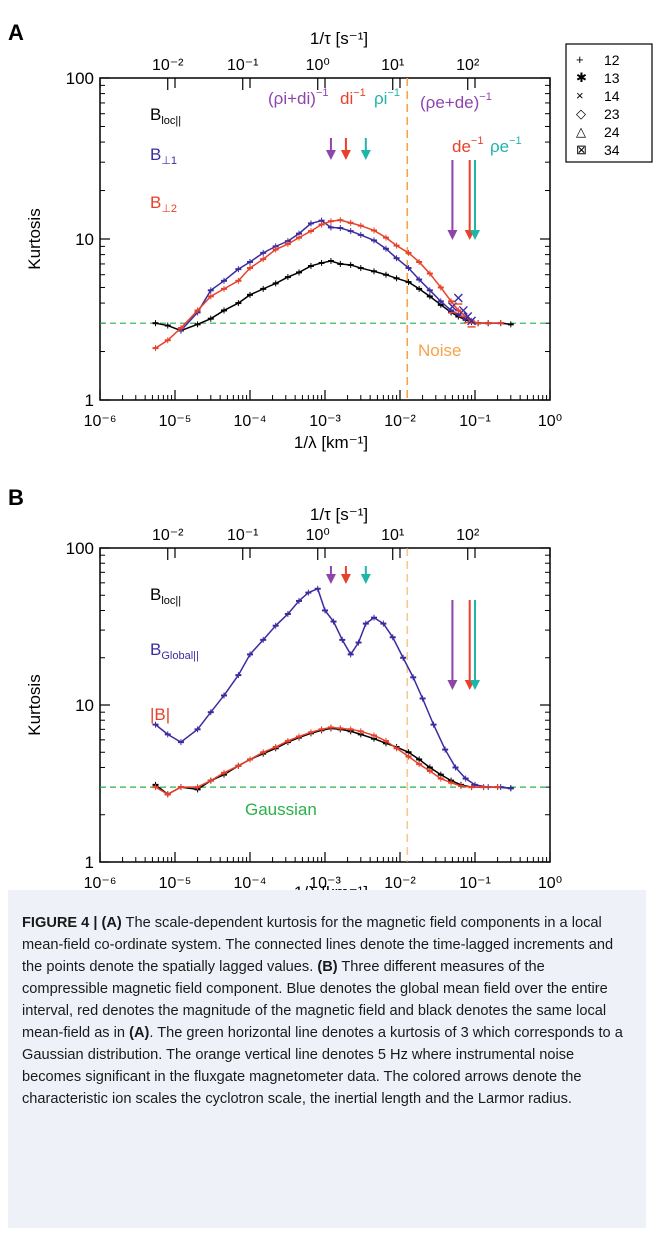  Describe the element at coordinates (16, 32) in the screenshot. I see `panel-label: A` at that location.